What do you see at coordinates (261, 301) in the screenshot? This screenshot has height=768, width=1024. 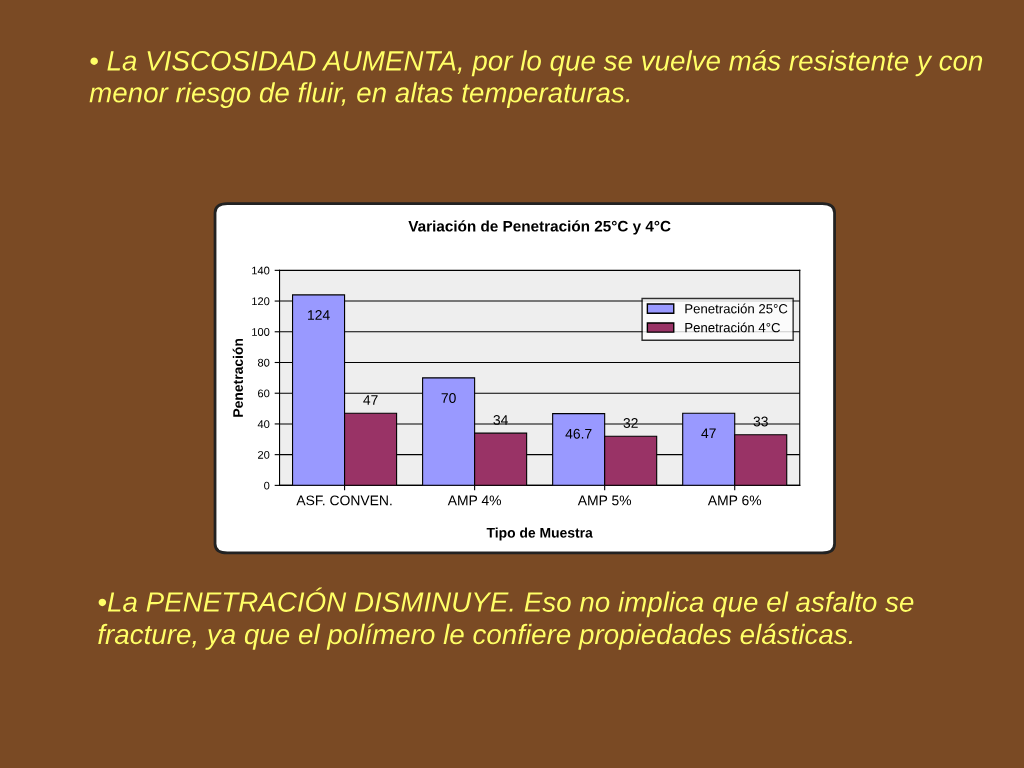 I see `y-tick-label: 120` at bounding box center [261, 301].